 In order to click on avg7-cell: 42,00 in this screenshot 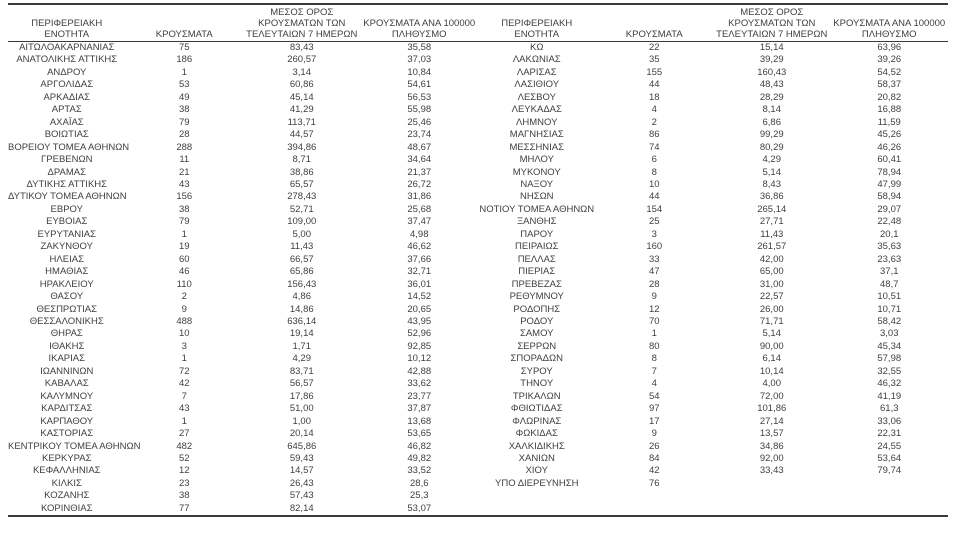, I will do `click(771, 259)`.